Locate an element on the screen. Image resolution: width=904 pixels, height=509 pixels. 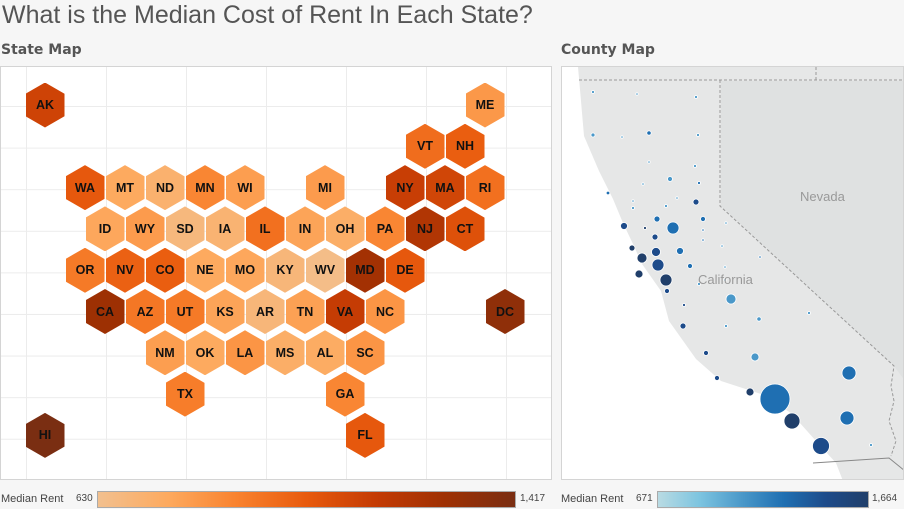
state-hex-nm: NM is located at coordinates (165, 353).